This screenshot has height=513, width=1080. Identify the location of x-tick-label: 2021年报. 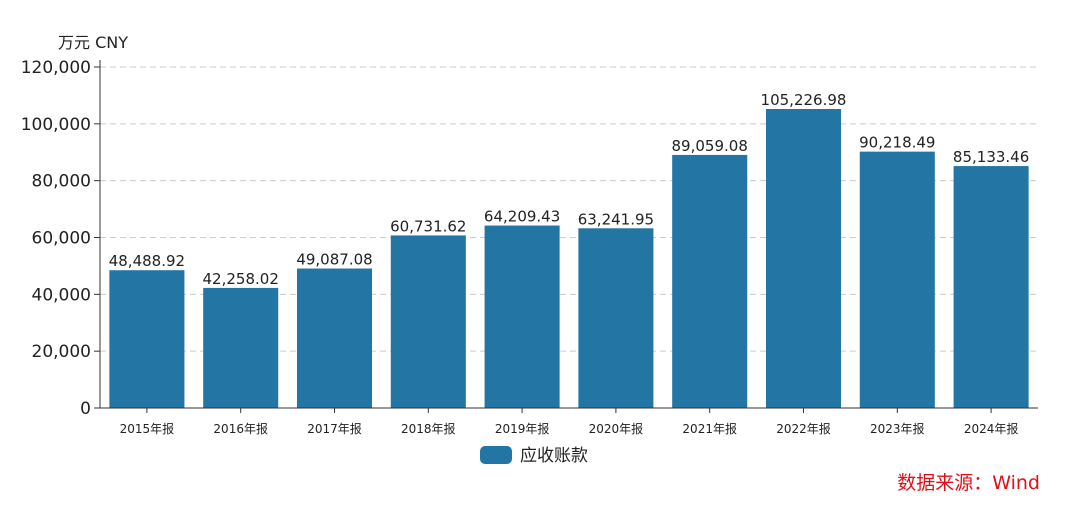
(709, 428).